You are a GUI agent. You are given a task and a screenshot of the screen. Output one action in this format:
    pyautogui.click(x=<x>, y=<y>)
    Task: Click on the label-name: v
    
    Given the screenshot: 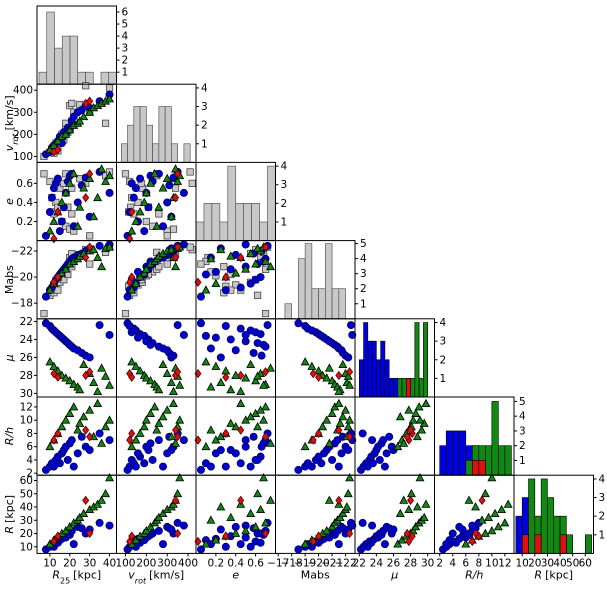 What is the action you would take?
    pyautogui.click(x=131, y=574)
    